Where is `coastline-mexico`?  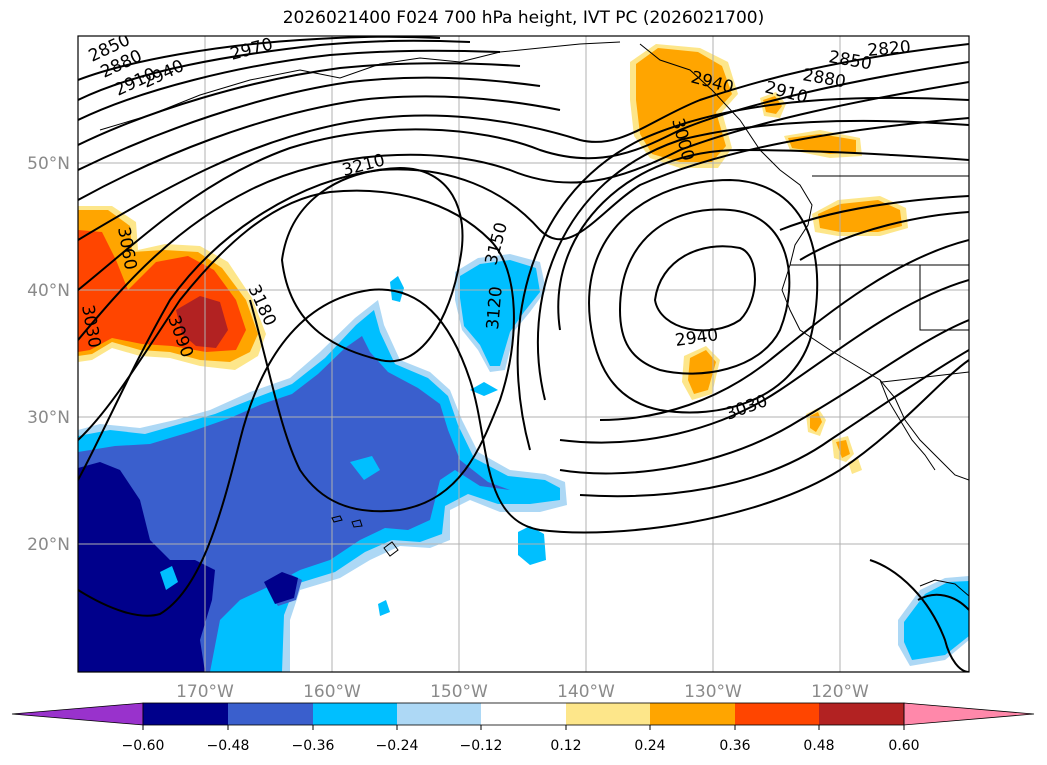
coastline-mexico is located at coordinates (944, 588).